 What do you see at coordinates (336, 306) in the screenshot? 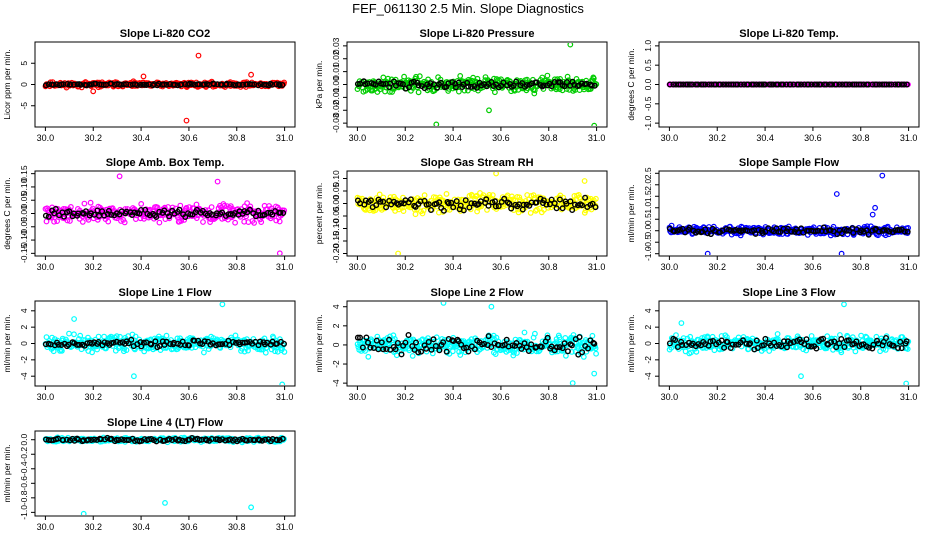
I see `y-tick-label: 4` at bounding box center [336, 306].